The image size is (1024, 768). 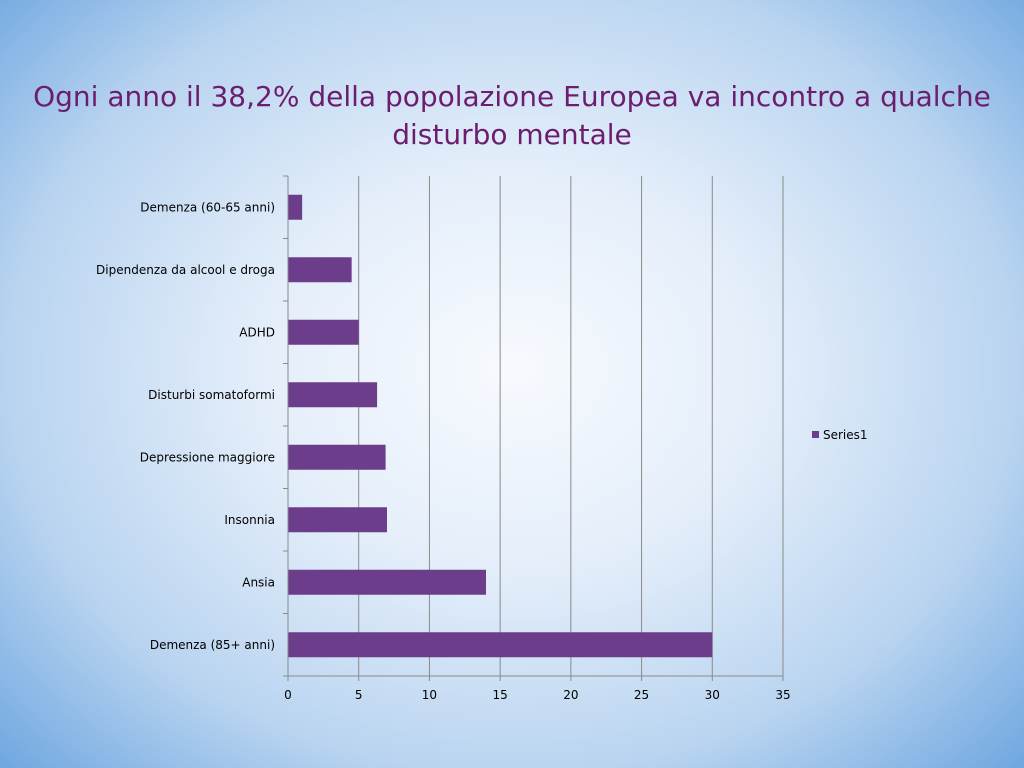 What do you see at coordinates (249, 520) in the screenshot?
I see `category-label: Insonnia` at bounding box center [249, 520].